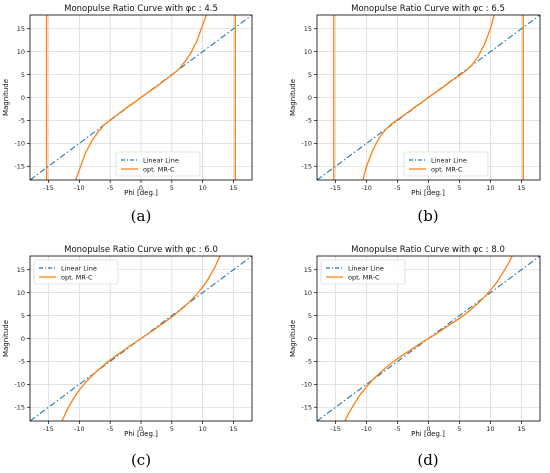 This screenshot has width=550, height=473. I want to click on chart-title: Monopulse Ratio Curve with φc : 4.5, so click(141, 9).